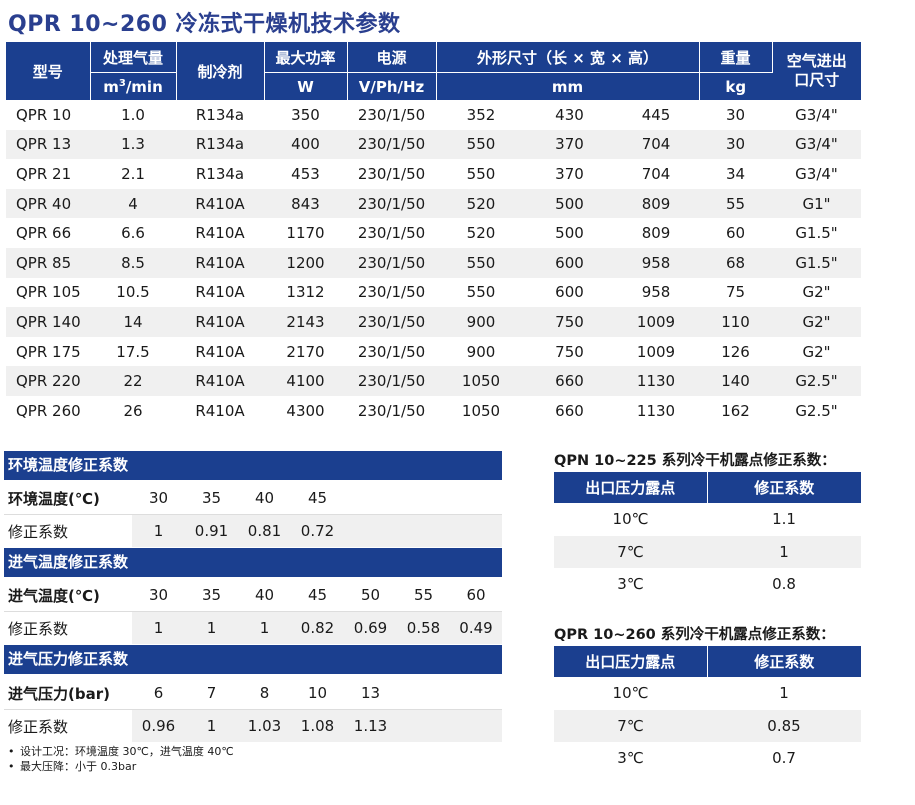  Describe the element at coordinates (736, 57) in the screenshot. I see `header-weight: 重量` at that location.